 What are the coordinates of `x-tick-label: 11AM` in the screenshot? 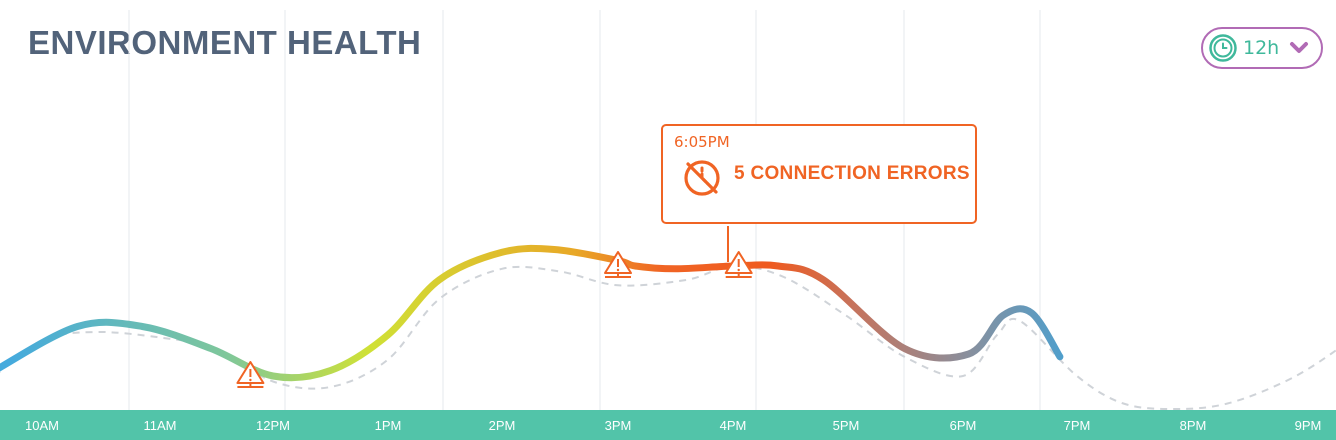 It's located at (160, 425).